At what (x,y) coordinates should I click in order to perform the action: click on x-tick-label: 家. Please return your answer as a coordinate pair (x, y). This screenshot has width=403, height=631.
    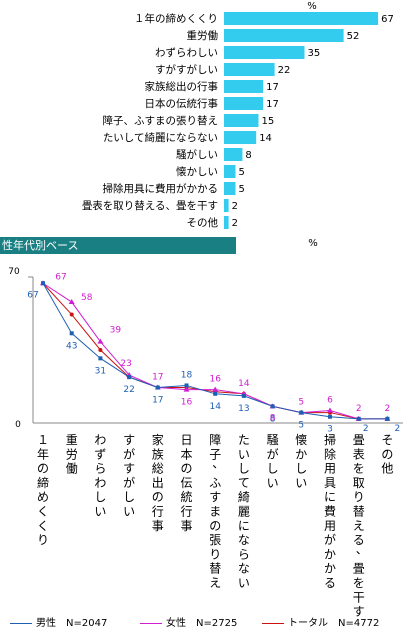
    Looking at the image, I should click on (158, 439).